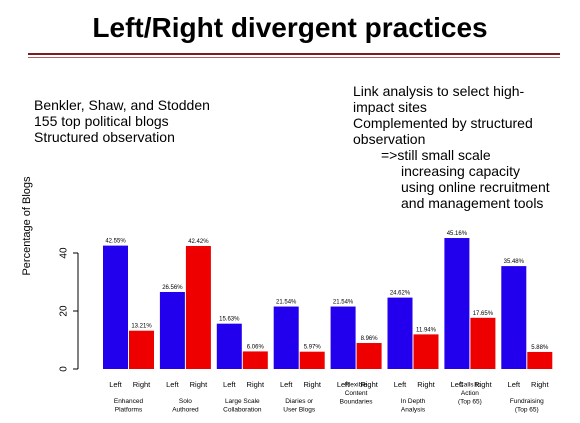 The width and height of the screenshot is (580, 423). I want to click on y-tick-label: 40, so click(64, 253).